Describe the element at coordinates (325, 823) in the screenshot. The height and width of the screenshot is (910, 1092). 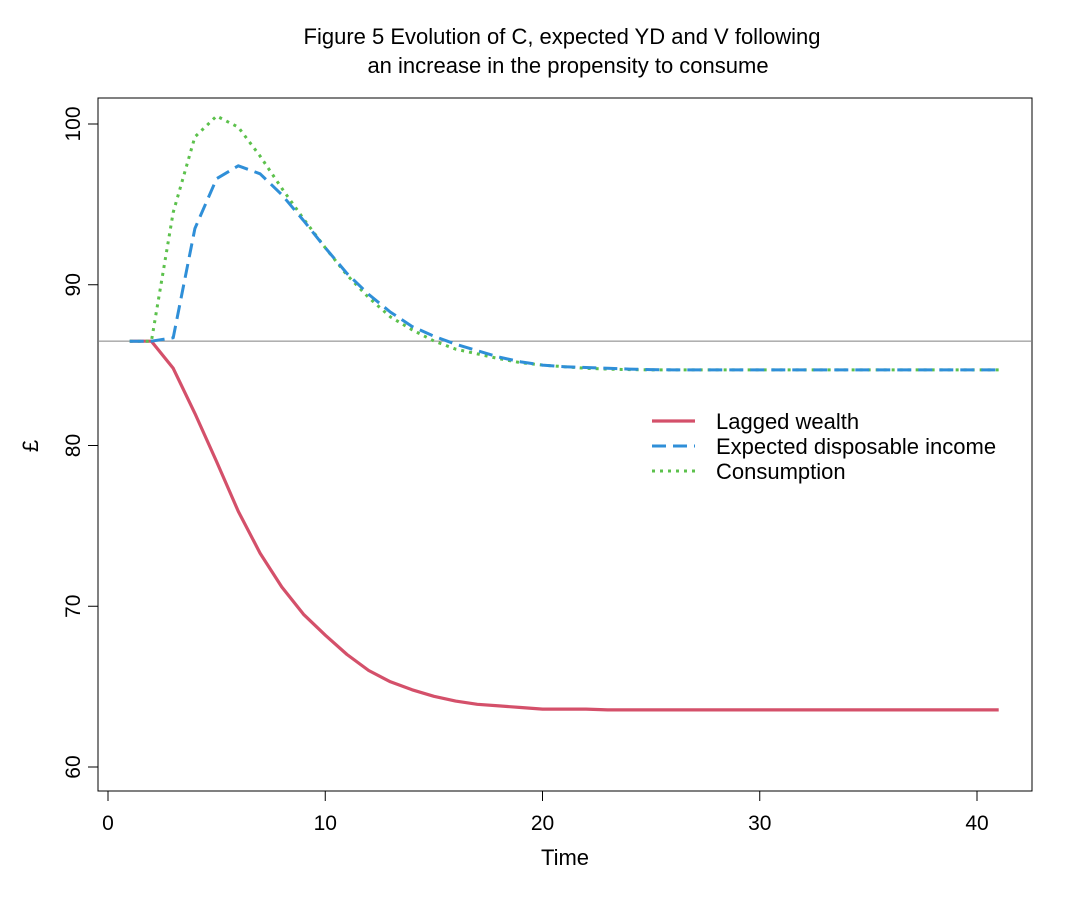
I see `x-tick-label: 10` at that location.